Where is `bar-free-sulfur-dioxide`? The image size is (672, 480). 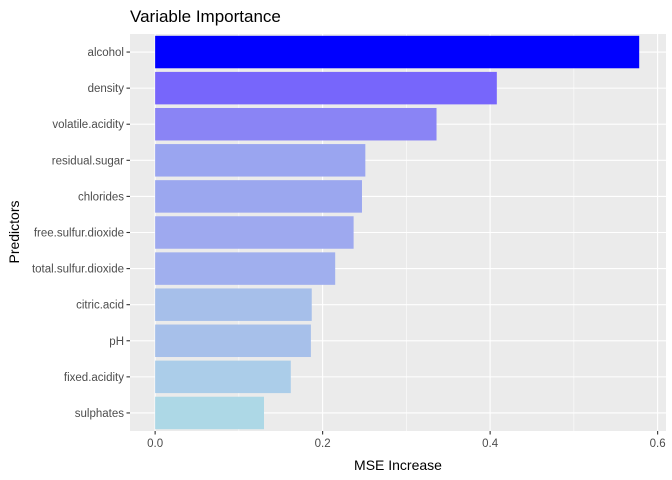 bar-free-sulfur-dioxide is located at coordinates (254, 232).